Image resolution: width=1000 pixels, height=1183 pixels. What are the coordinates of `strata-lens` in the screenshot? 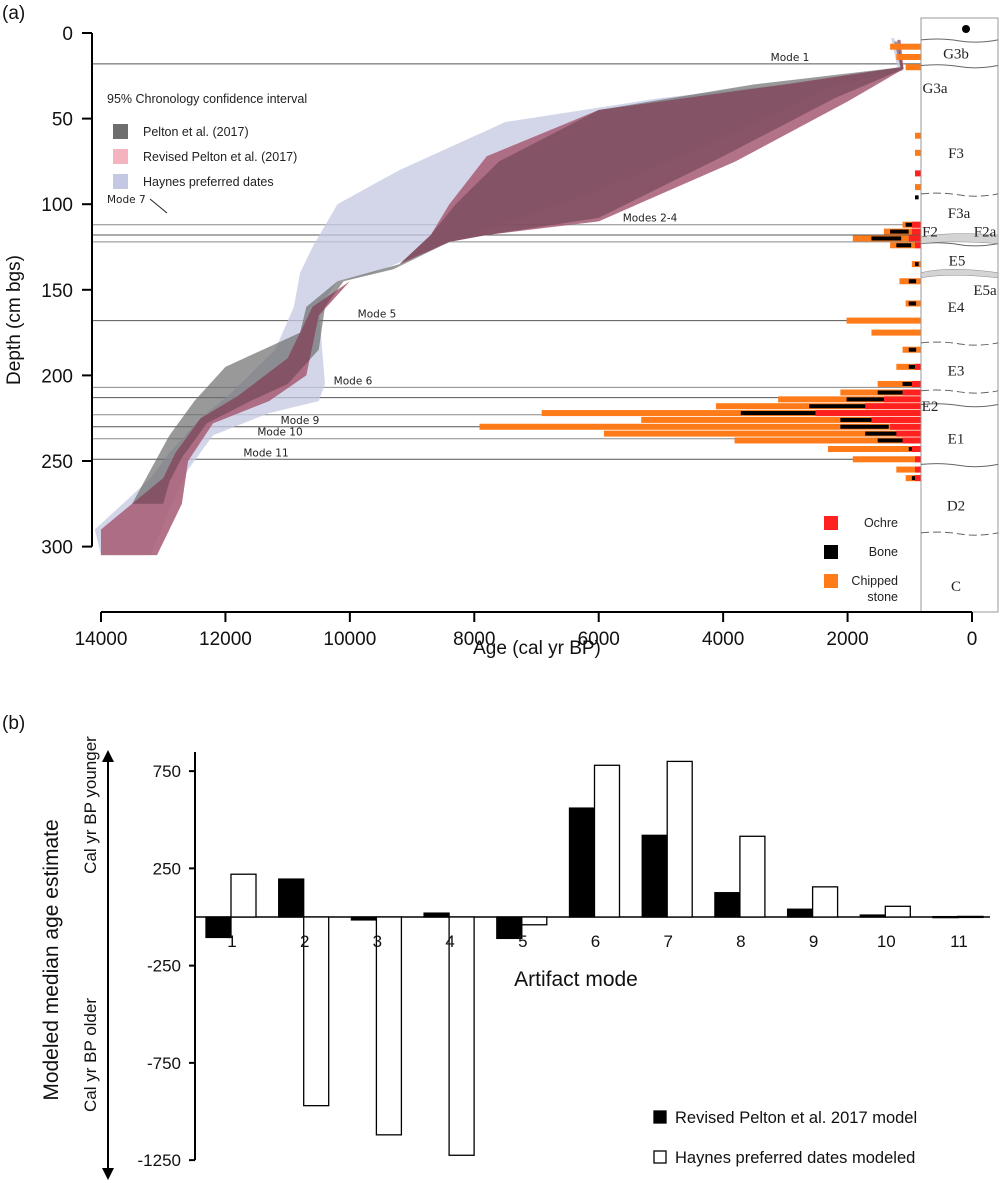 It's located at (959, 238).